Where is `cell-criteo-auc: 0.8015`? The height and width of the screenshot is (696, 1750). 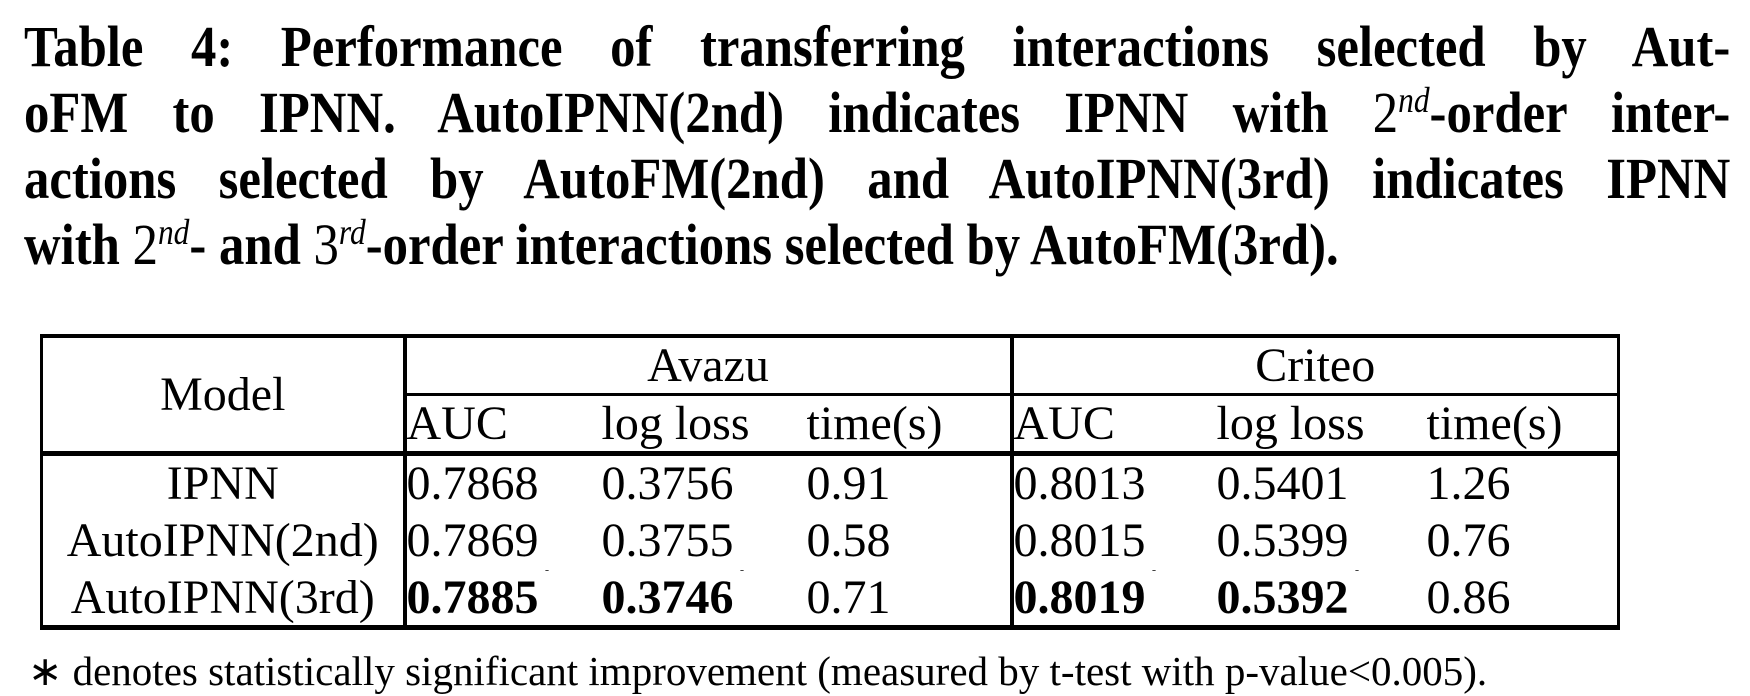 cell-criteo-auc: 0.8015 is located at coordinates (1113, 540).